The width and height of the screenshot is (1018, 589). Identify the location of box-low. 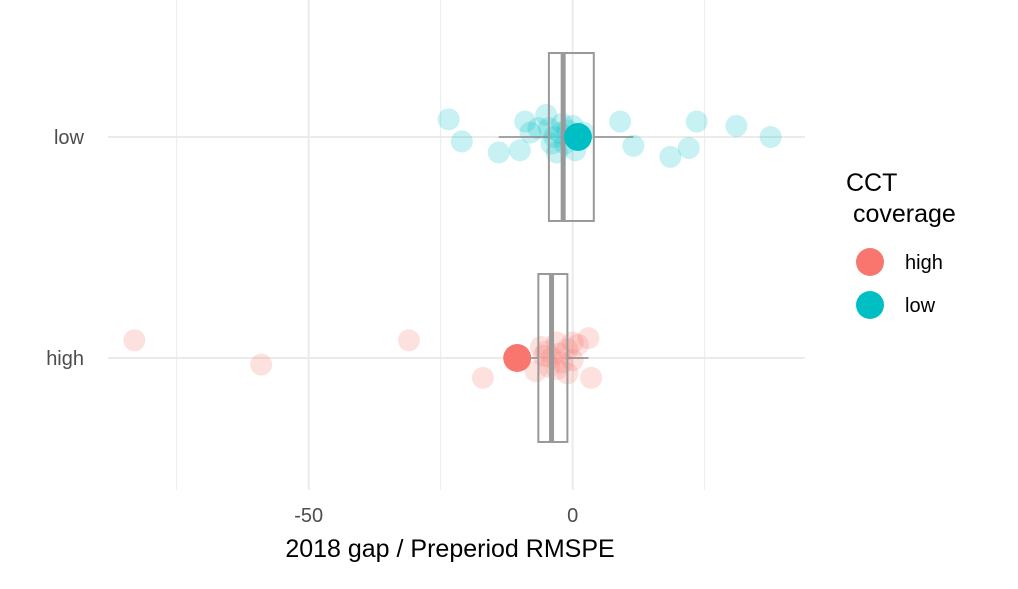
(571, 137).